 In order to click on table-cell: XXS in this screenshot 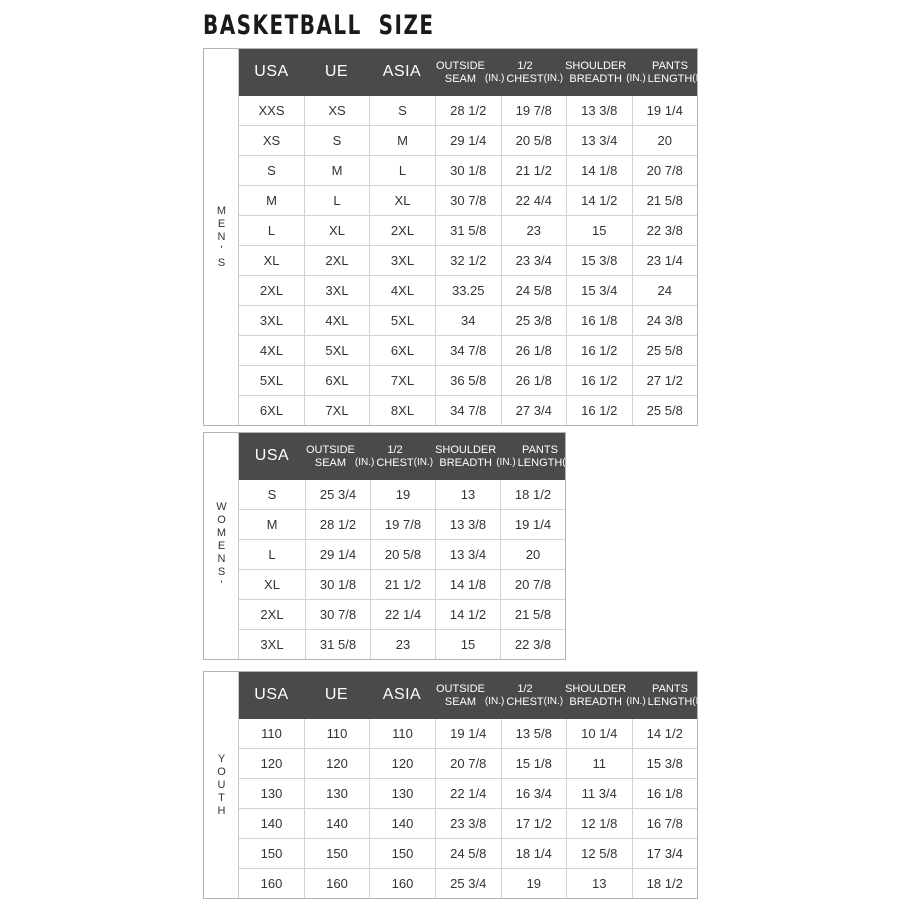, I will do `click(271, 110)`.